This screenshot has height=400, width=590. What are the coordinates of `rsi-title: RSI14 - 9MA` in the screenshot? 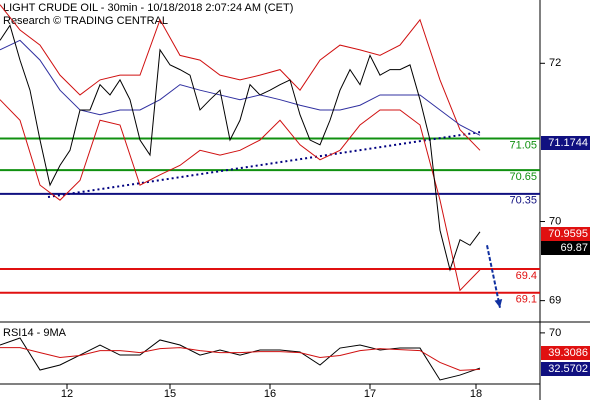 It's located at (35, 333).